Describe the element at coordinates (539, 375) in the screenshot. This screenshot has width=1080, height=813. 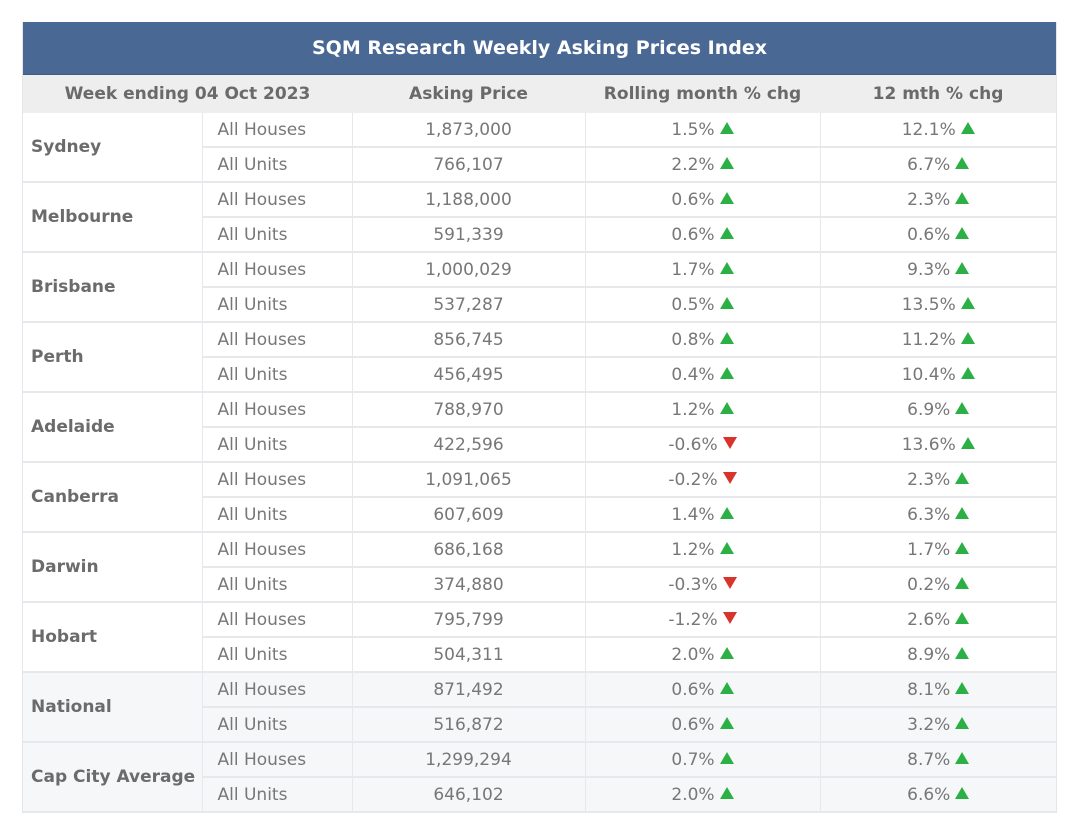
I see `table-row: All Units 456,495 0.4% 10.4%` at that location.